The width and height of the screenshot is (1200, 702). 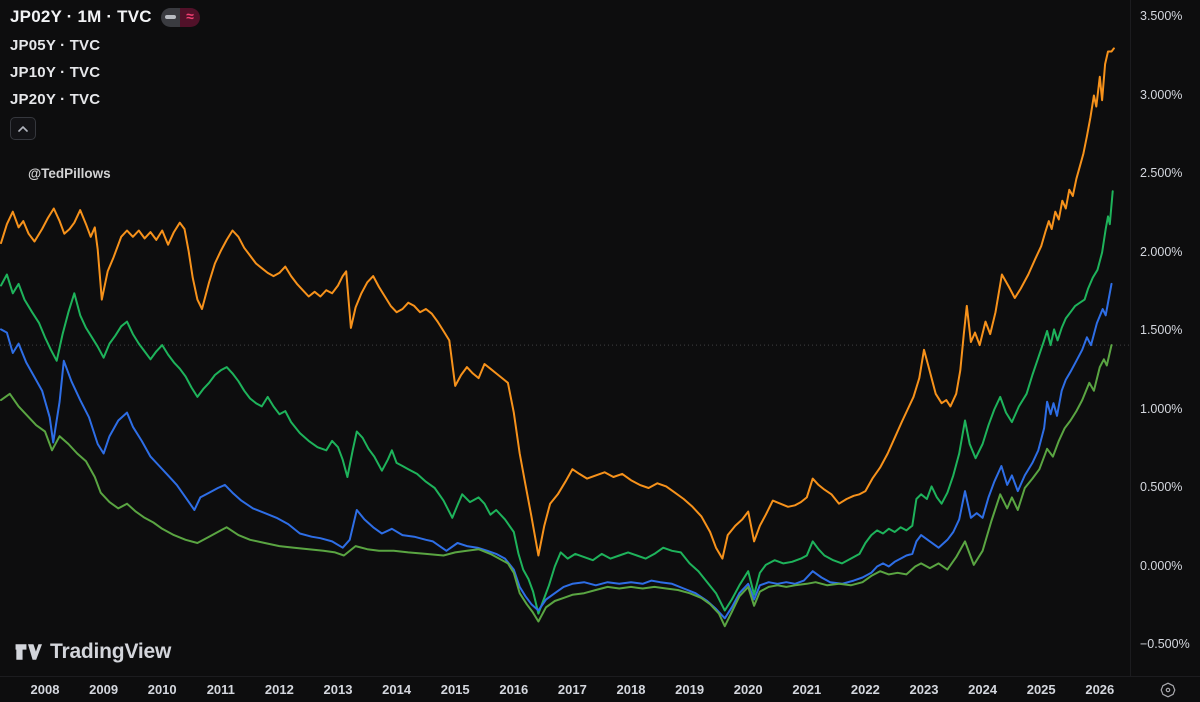 I want to click on legend-row-jp05y: JP05Y · TVC, so click(x=105, y=45).